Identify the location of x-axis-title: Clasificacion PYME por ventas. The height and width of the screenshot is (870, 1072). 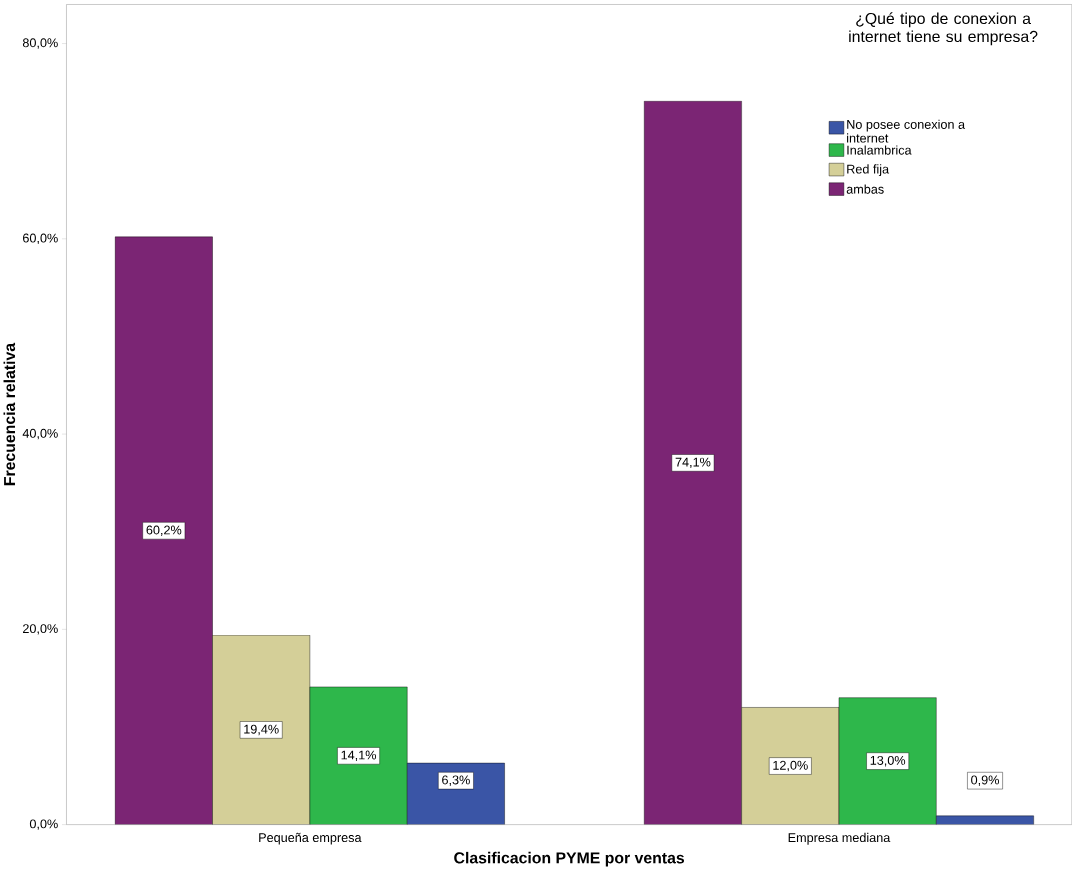
(569, 859).